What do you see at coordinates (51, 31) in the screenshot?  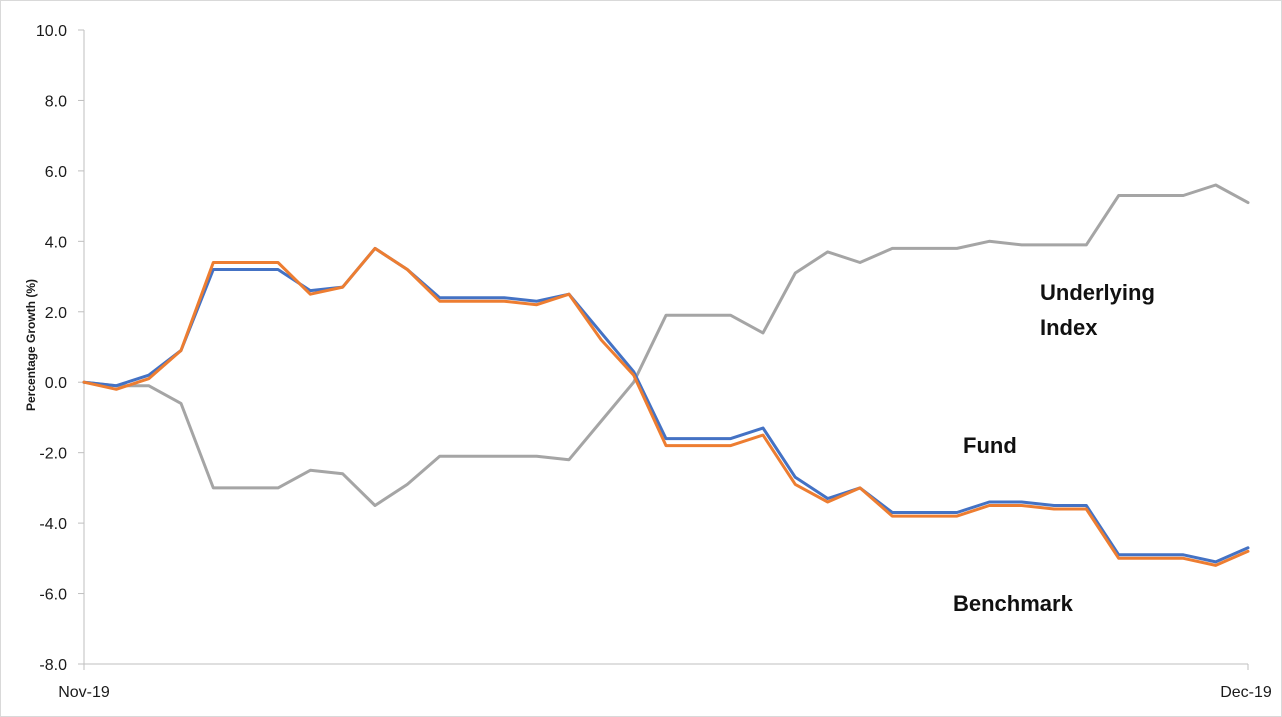 I see `y-tick-label: 10.0` at bounding box center [51, 31].